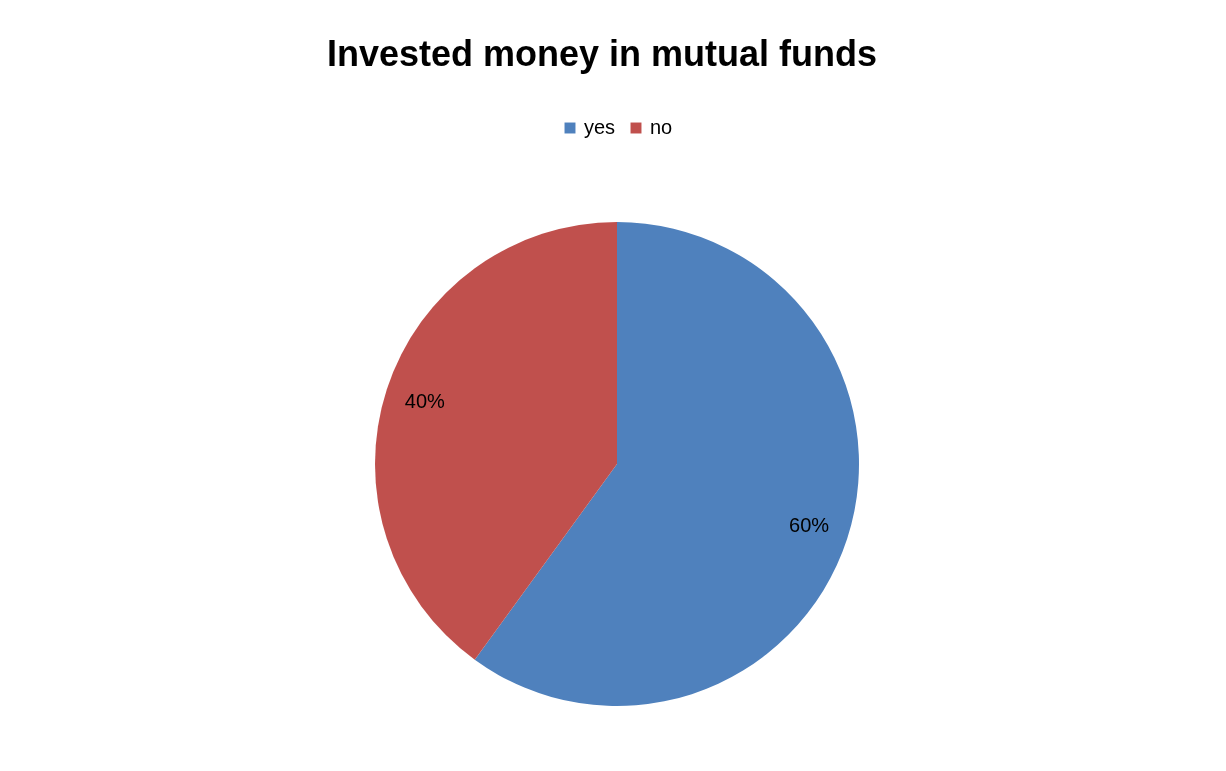 The height and width of the screenshot is (771, 1226). I want to click on legend-label: no, so click(661, 127).